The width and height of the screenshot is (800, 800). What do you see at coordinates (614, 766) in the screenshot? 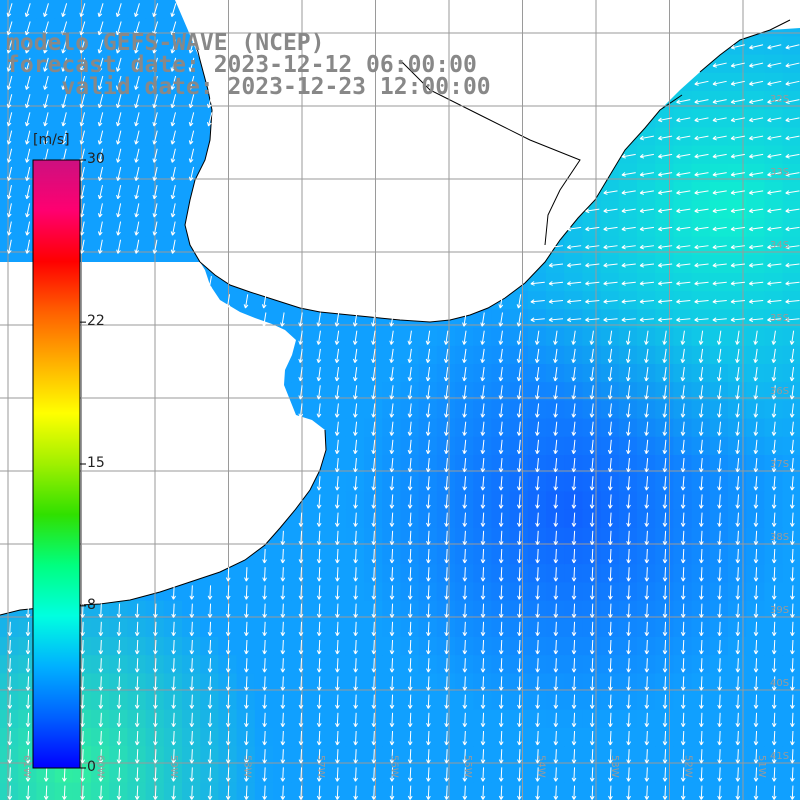
I see `lon-label: 53W` at bounding box center [614, 766].